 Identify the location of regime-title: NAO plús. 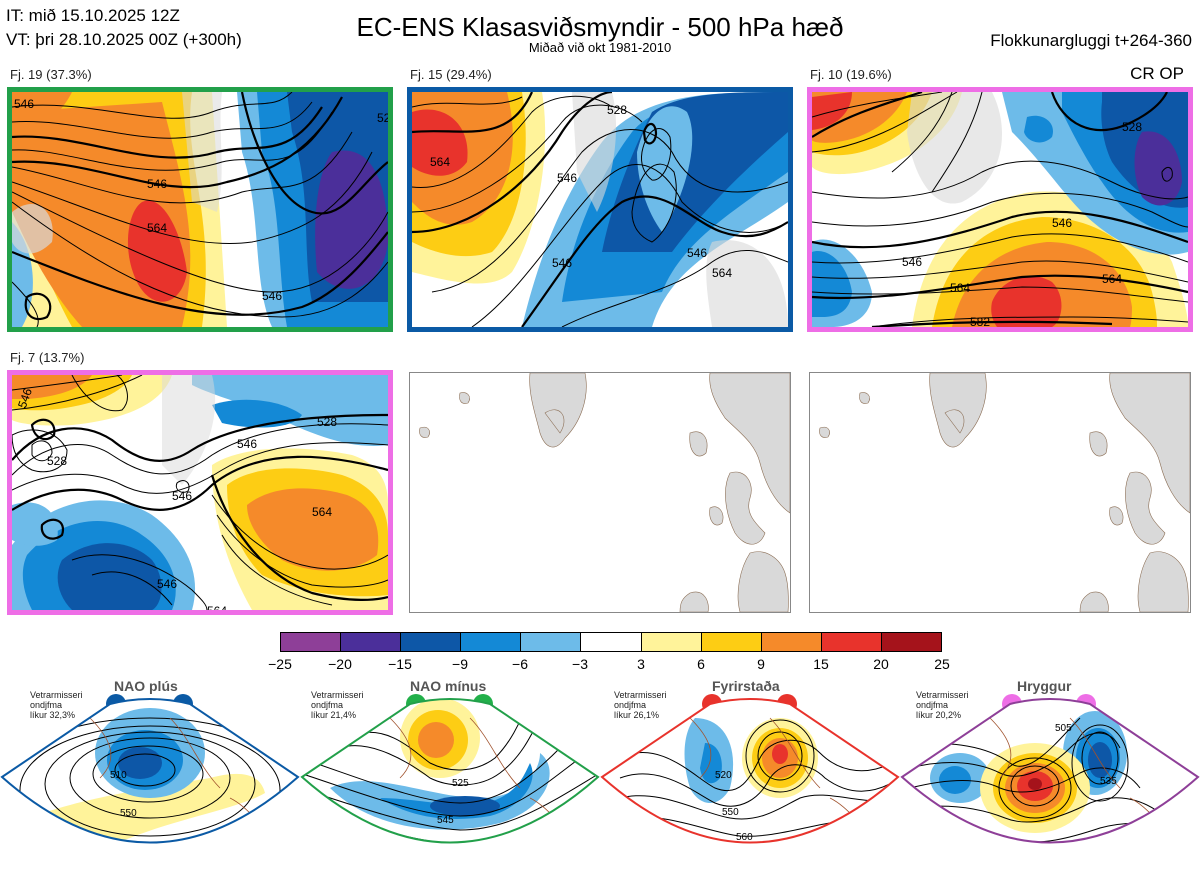
(146, 686).